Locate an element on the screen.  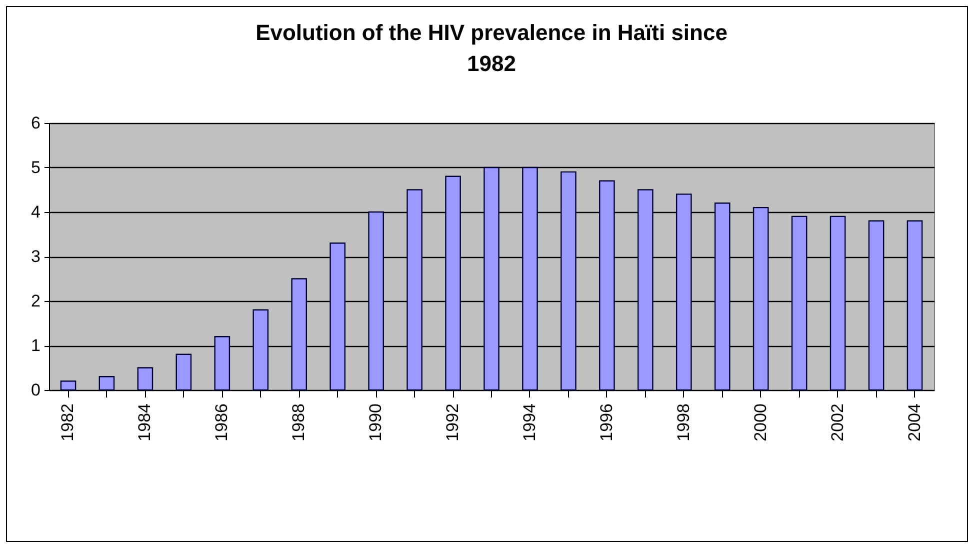
x-tick-label: 1990 is located at coordinates (376, 423).